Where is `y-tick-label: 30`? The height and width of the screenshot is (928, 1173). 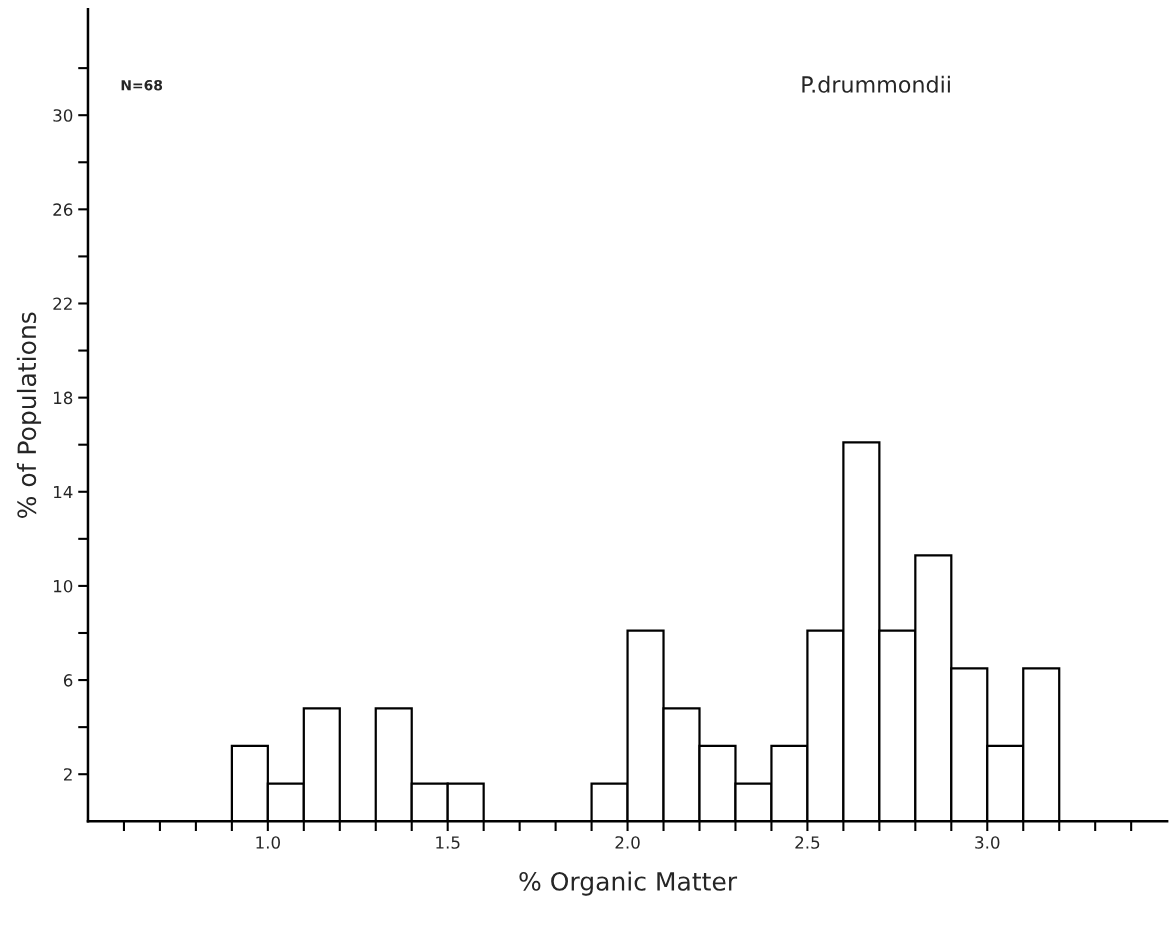
y-tick-label: 30 is located at coordinates (63, 115).